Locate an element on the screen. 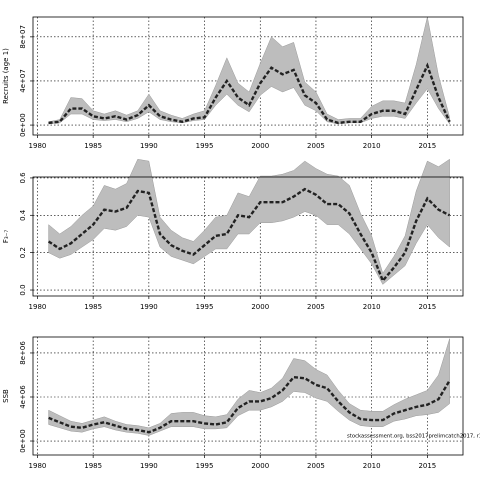 Image resolution: width=480 pixels, height=480 pixels. y-axis-label: SSB is located at coordinates (6, 396).